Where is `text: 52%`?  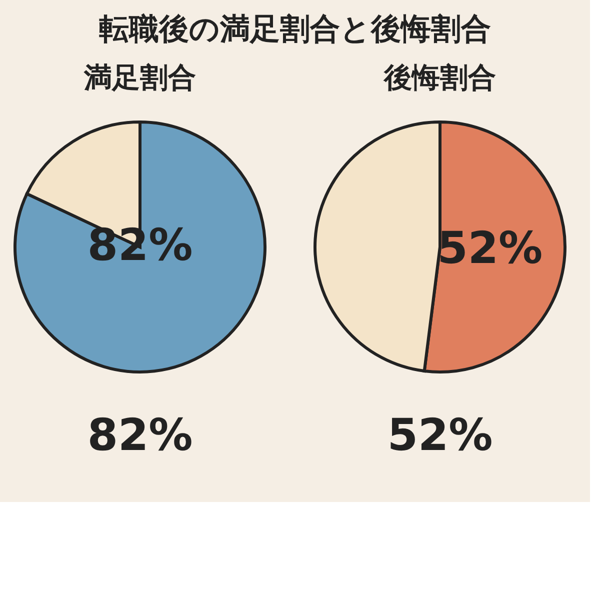
text: 52% is located at coordinates (440, 435).